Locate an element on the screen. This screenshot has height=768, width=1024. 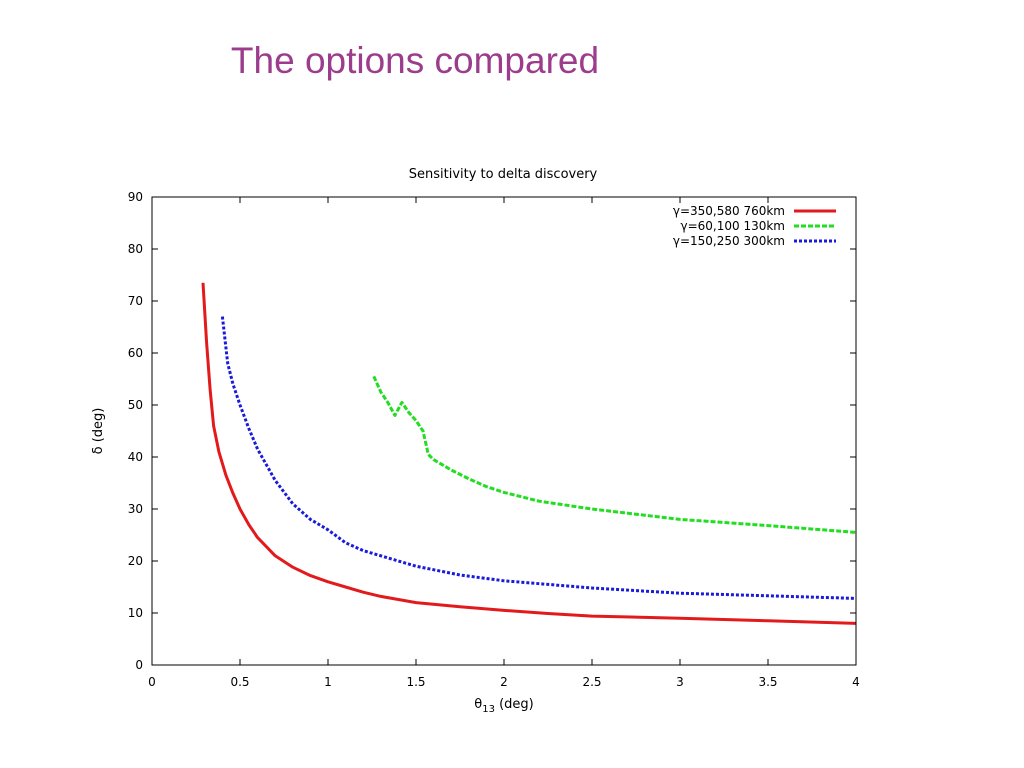
x-axis-label-unit: (deg) is located at coordinates (514, 704).